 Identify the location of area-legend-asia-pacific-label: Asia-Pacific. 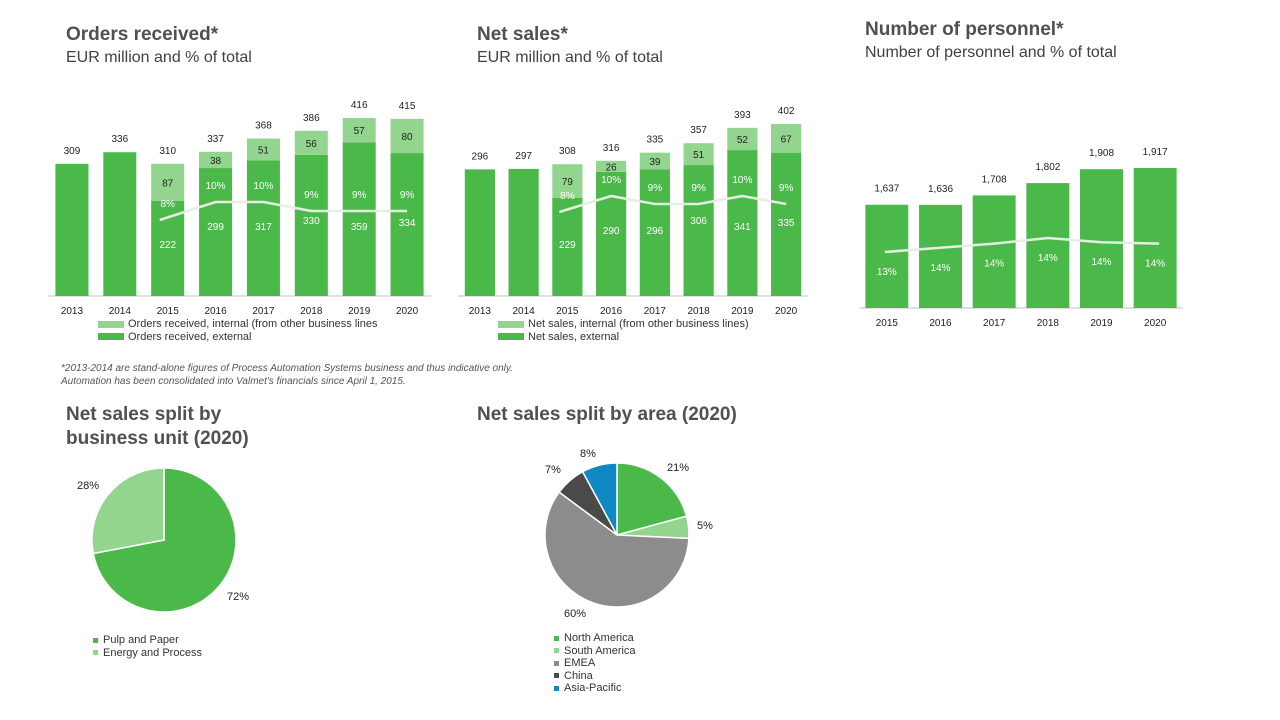
(593, 688).